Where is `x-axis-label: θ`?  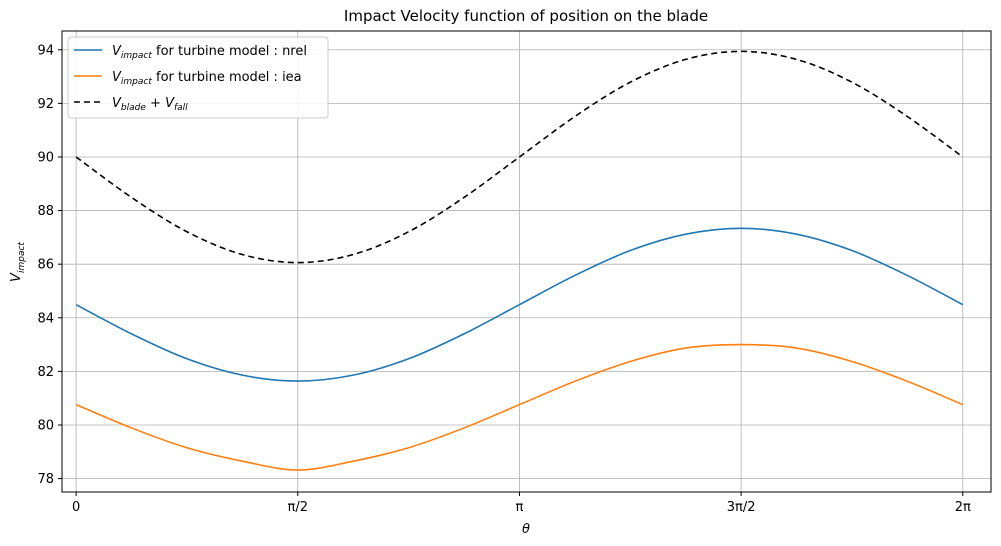
x-axis-label: θ is located at coordinates (526, 529).